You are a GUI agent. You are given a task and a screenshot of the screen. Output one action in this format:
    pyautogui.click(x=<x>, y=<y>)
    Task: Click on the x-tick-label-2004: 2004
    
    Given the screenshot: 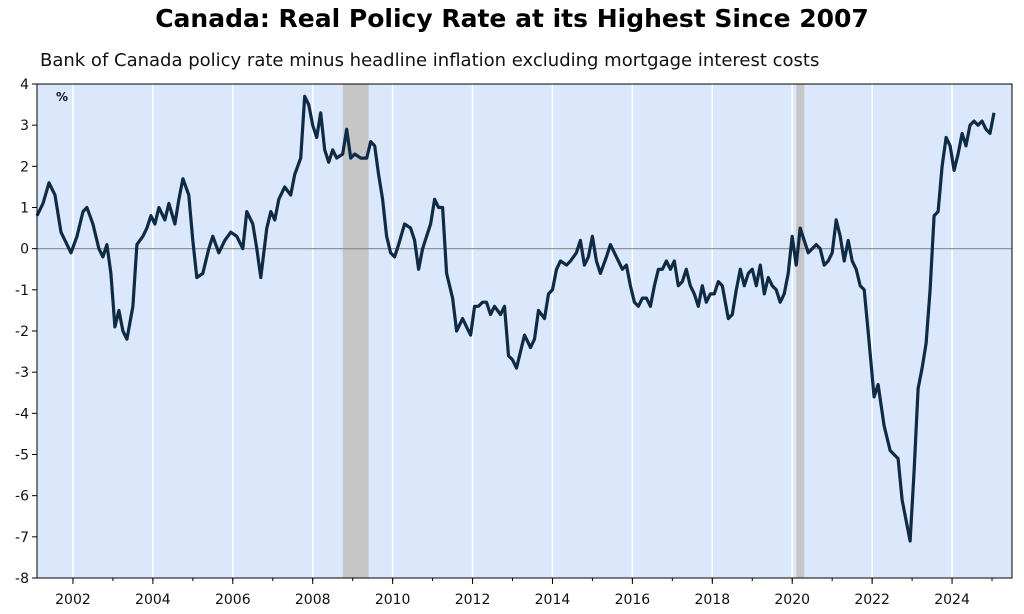 What is the action you would take?
    pyautogui.click(x=153, y=600)
    